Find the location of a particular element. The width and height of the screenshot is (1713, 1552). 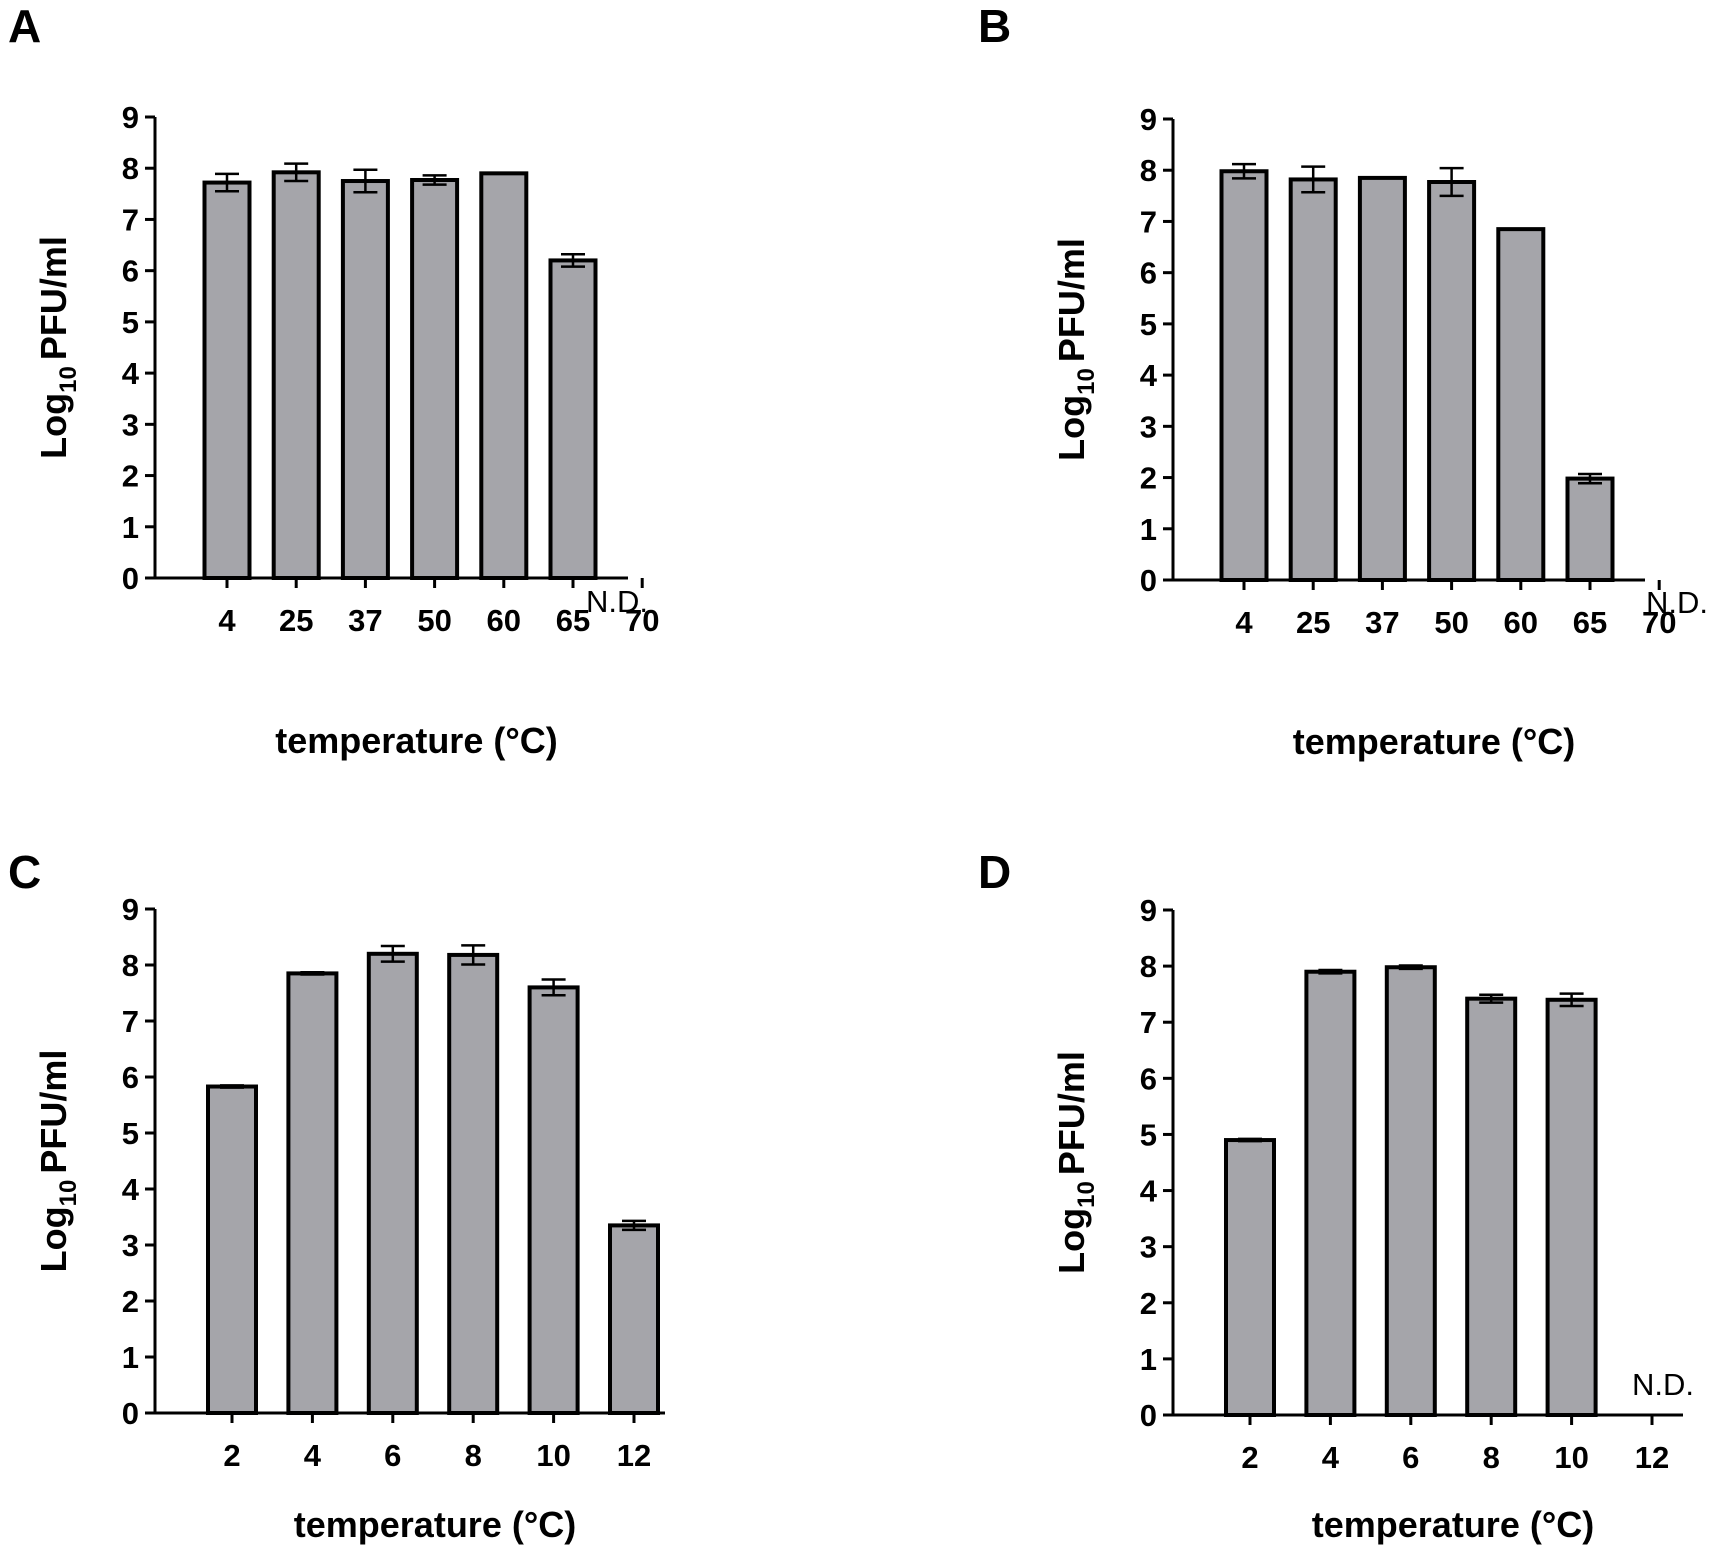

x-tick-label: 6 is located at coordinates (1410, 1457).